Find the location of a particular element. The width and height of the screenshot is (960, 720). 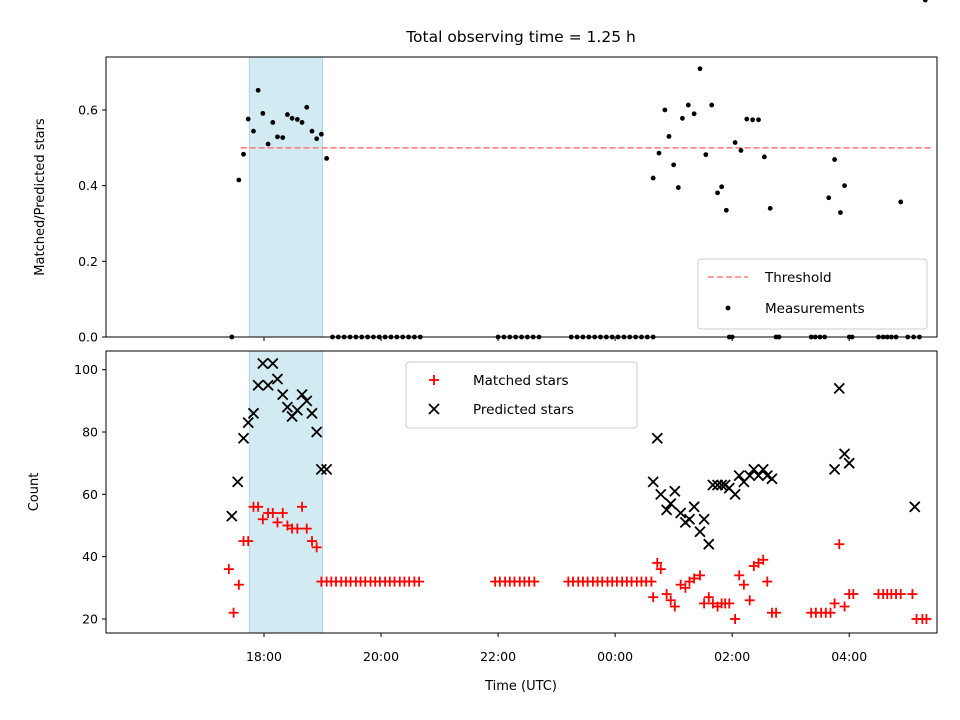

y-tick-label: 0.4 is located at coordinates (88, 185).